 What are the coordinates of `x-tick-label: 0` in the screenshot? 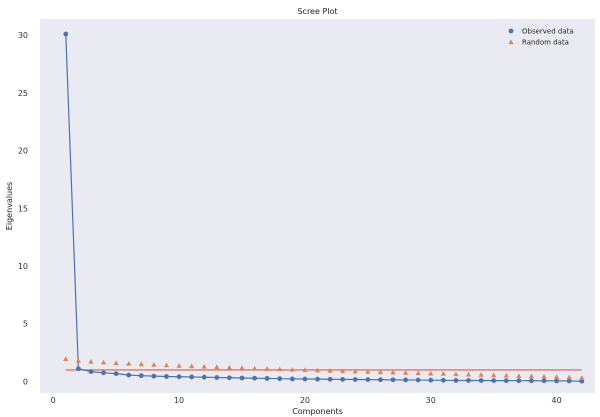 It's located at (53, 400).